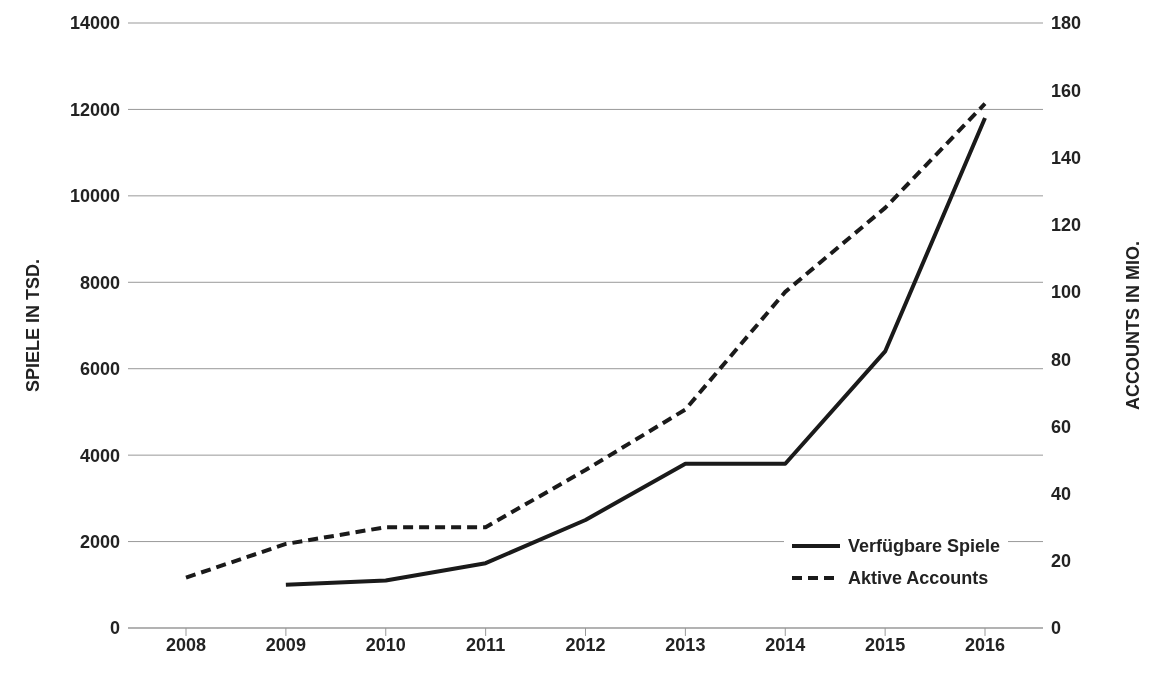 This screenshot has width=1169, height=686. I want to click on x-tick-label: 2010, so click(385, 644).